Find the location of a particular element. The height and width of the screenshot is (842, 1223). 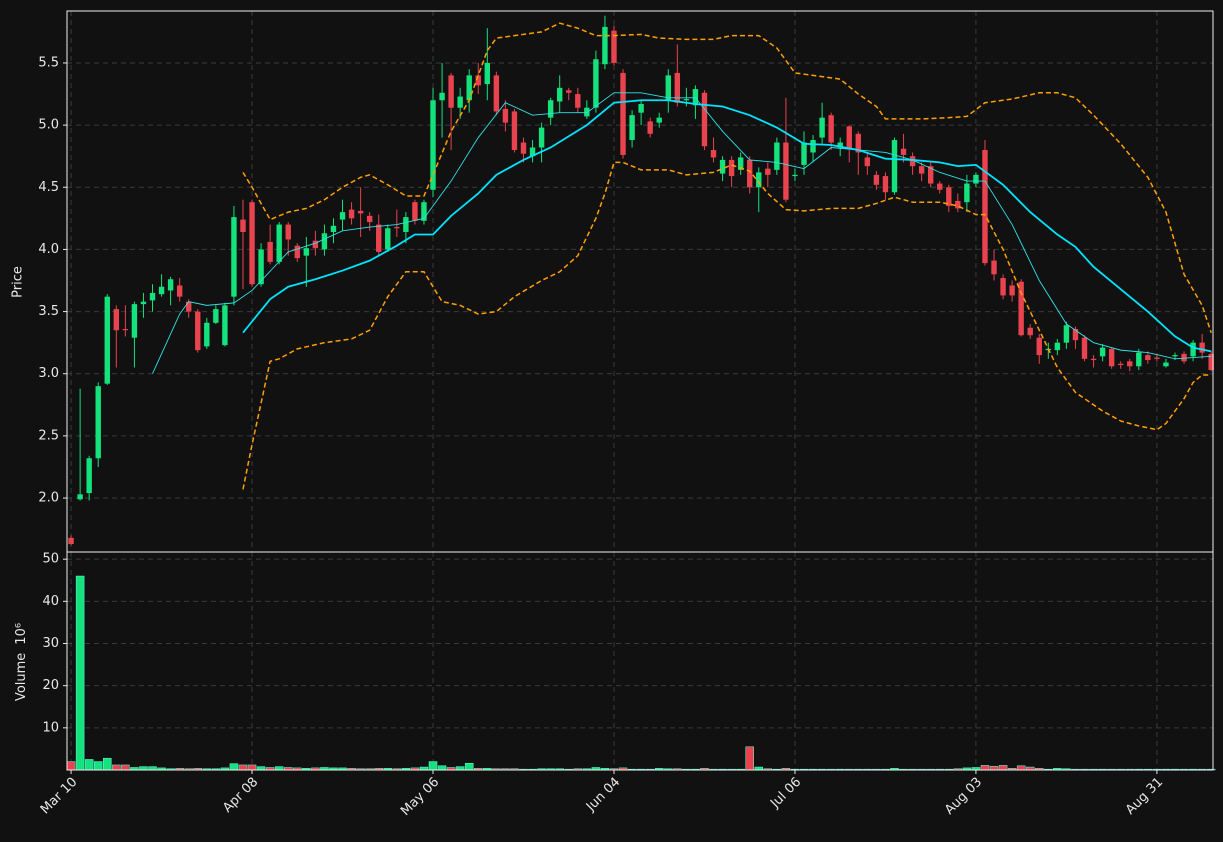

y-tick-label: 2.0 is located at coordinates (48, 498).